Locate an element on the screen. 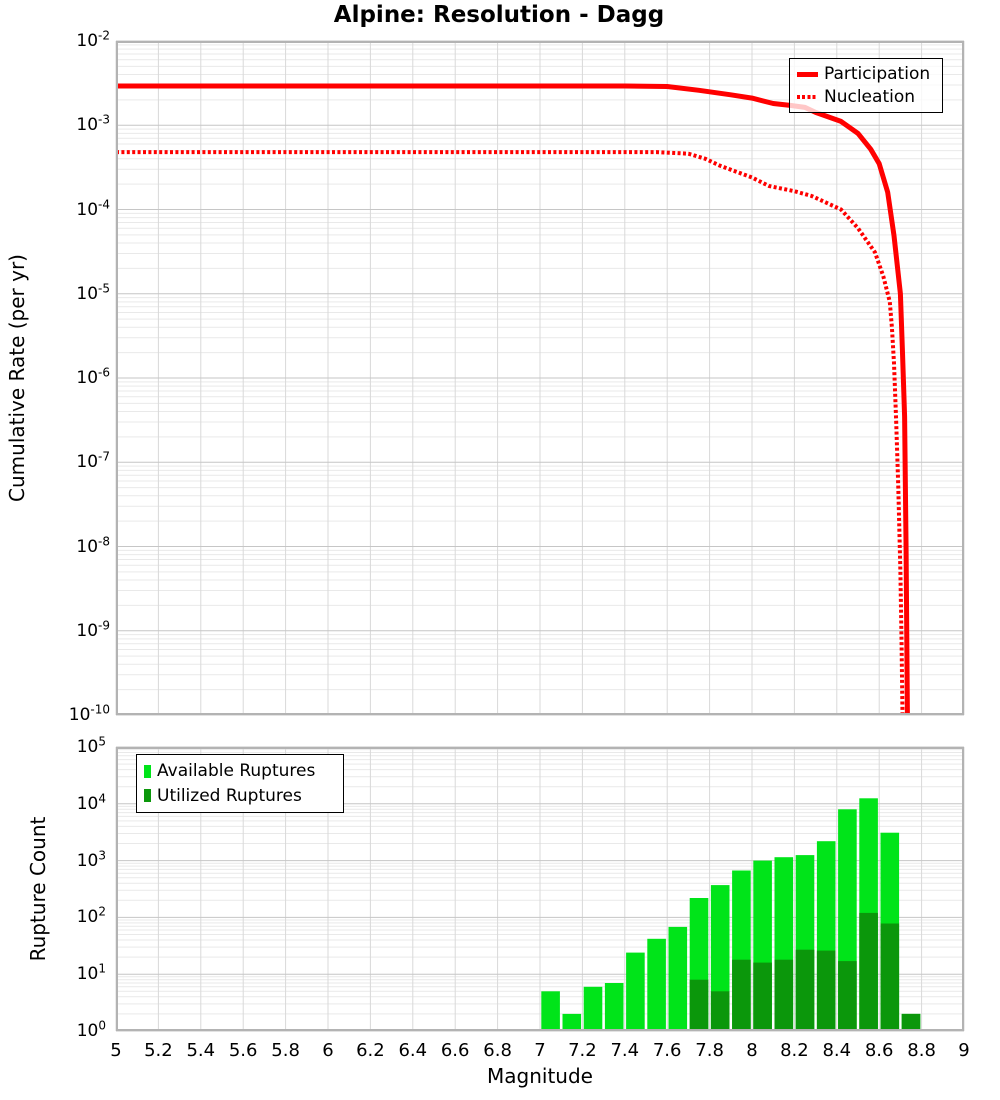 The image size is (1000, 1100). top-y-axis-label: Cumulative Rate (per yr) is located at coordinates (17, 378).